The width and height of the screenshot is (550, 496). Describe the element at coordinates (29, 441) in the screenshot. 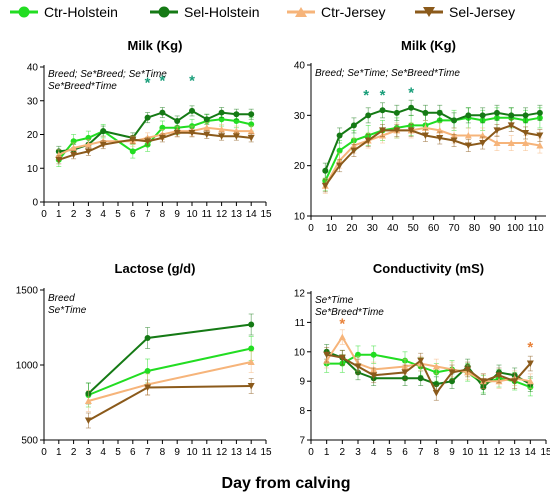

I see `y-tick-label: 500` at that location.